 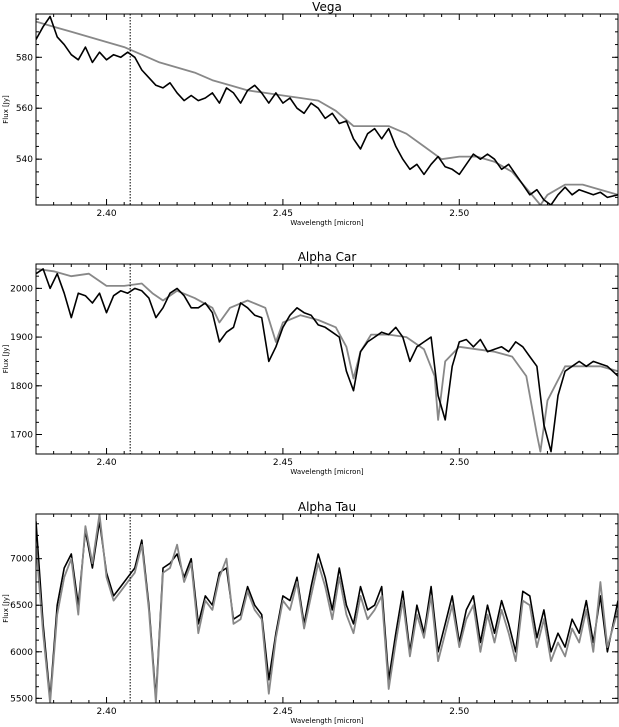 I want to click on panel-title: Vega, so click(x=327, y=7).